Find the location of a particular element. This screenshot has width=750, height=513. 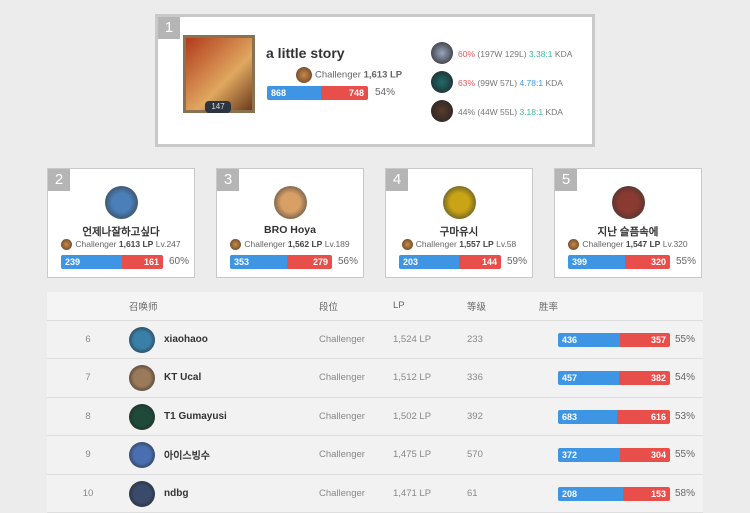

lp: 1,524 LP is located at coordinates (430, 339).